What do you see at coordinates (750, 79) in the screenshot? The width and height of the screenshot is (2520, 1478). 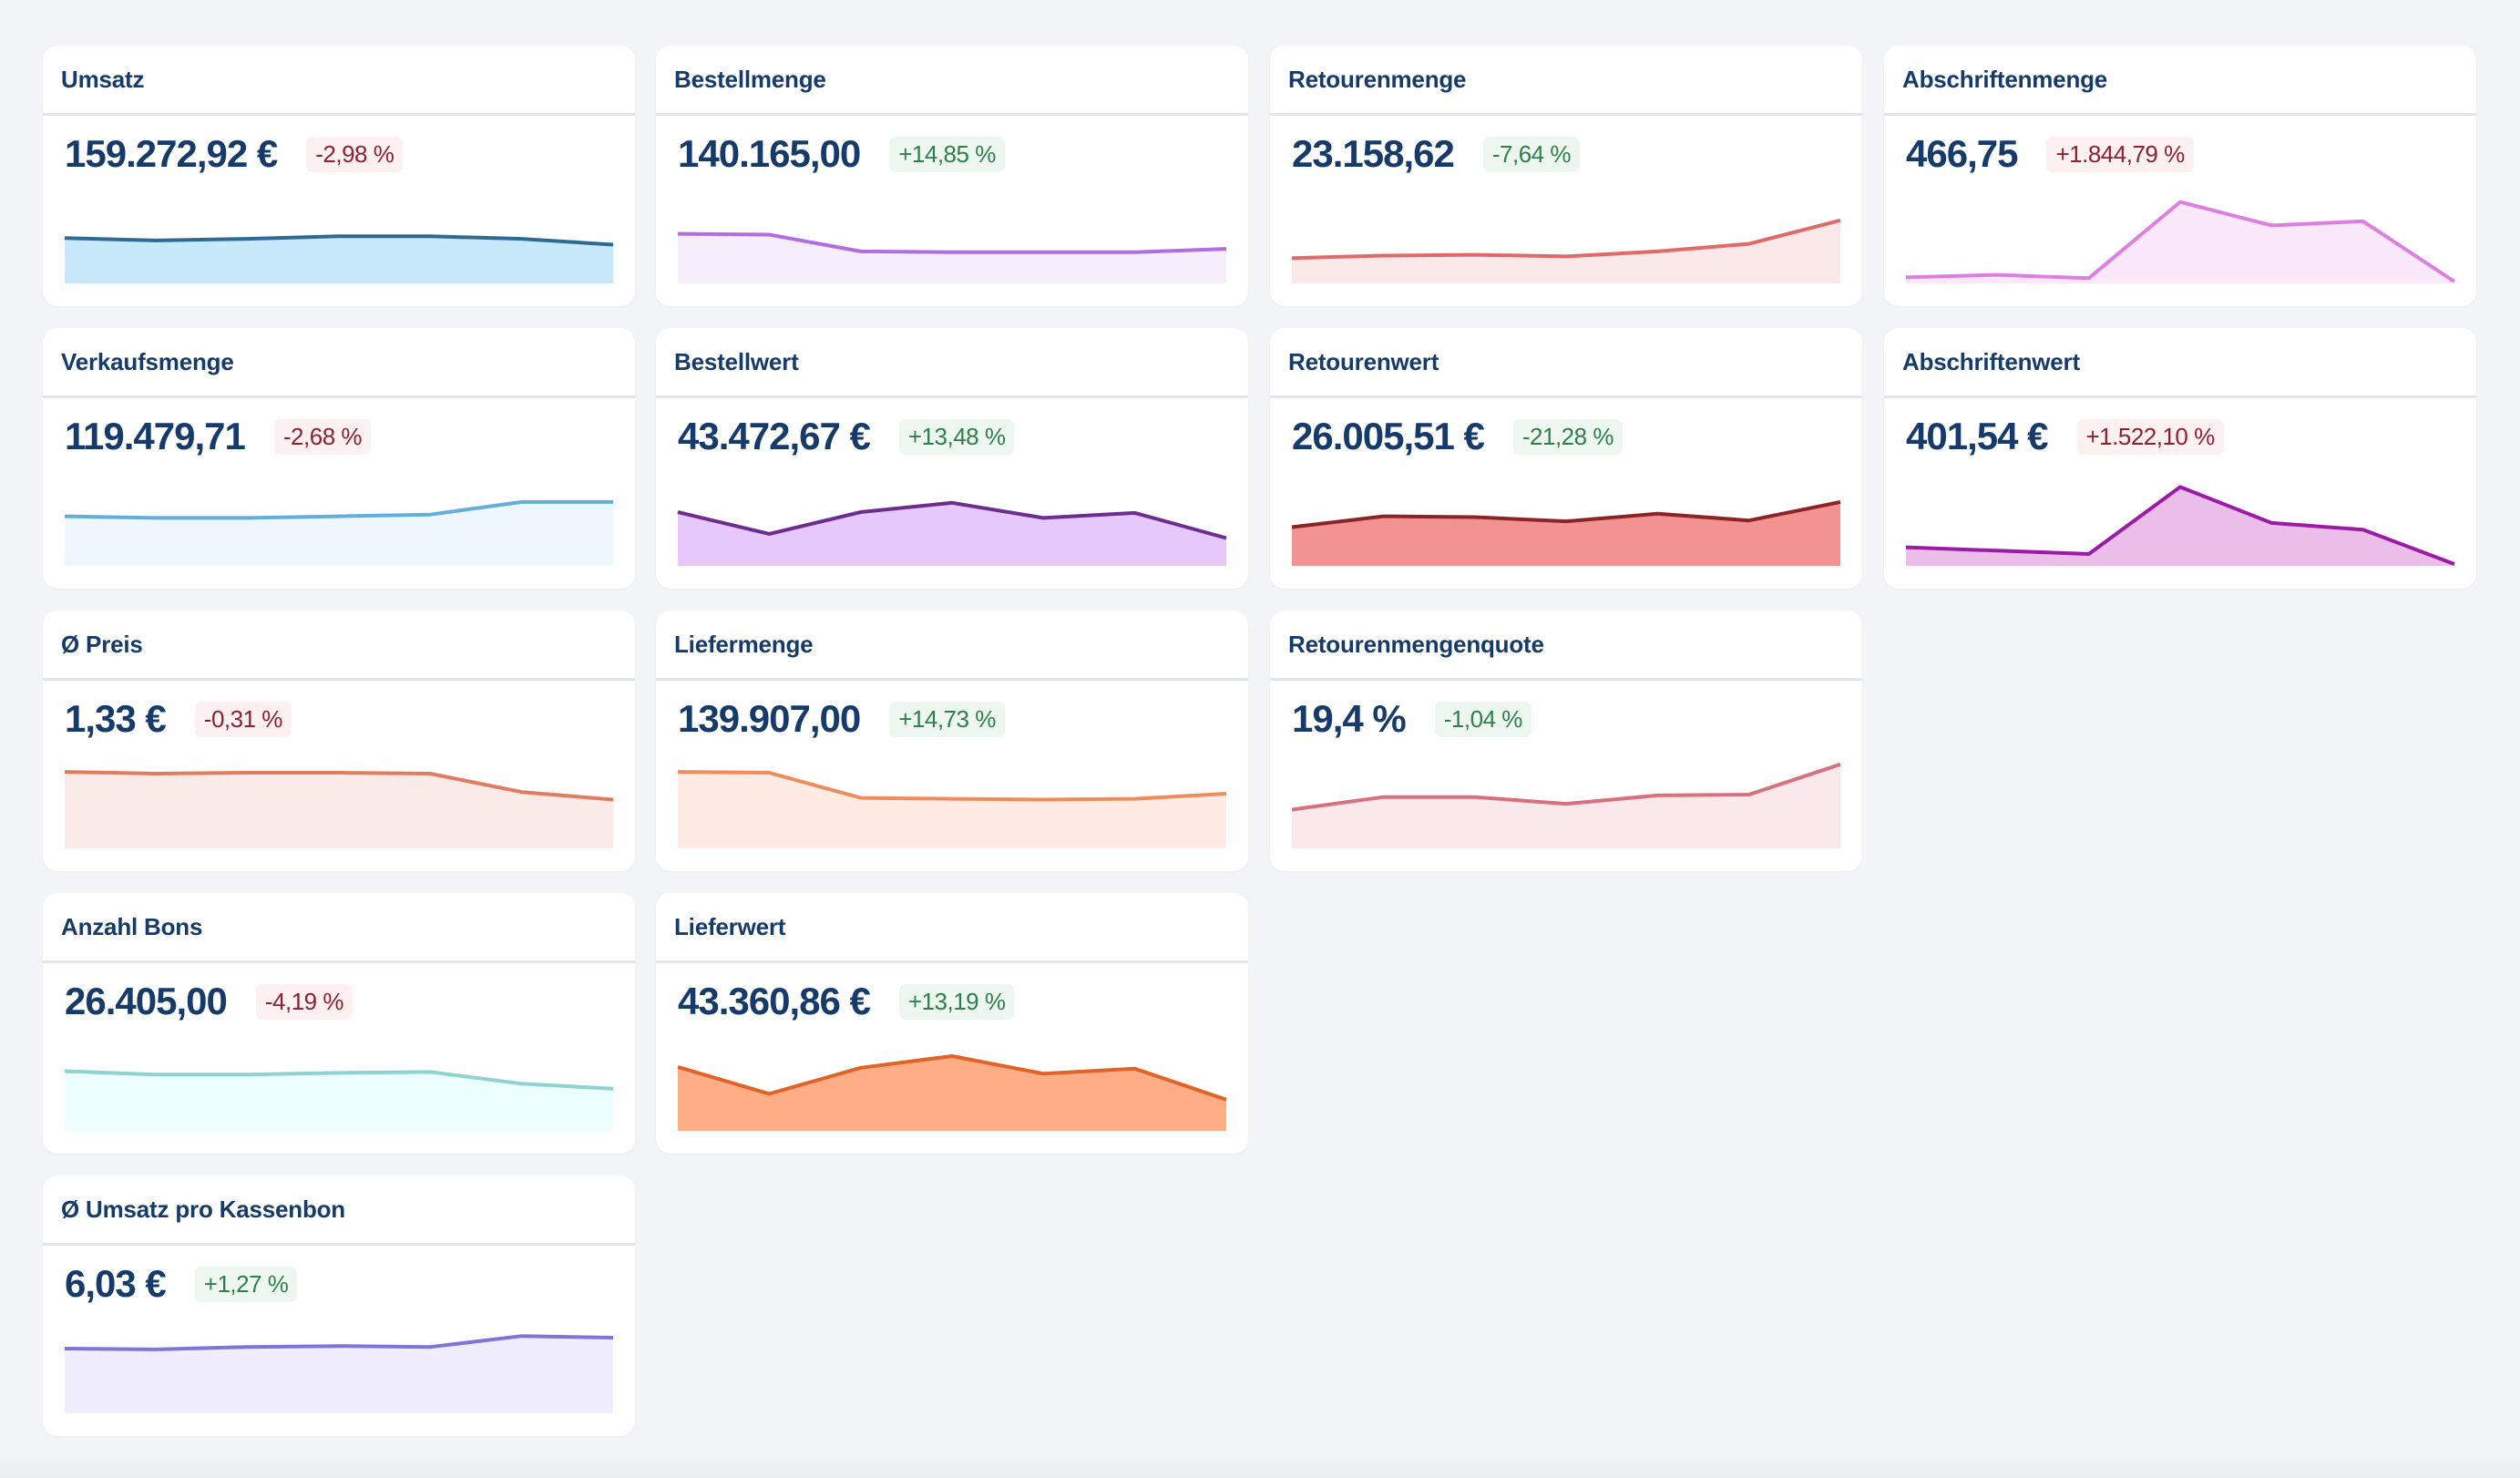 I see `card-title: Bestellmenge` at bounding box center [750, 79].